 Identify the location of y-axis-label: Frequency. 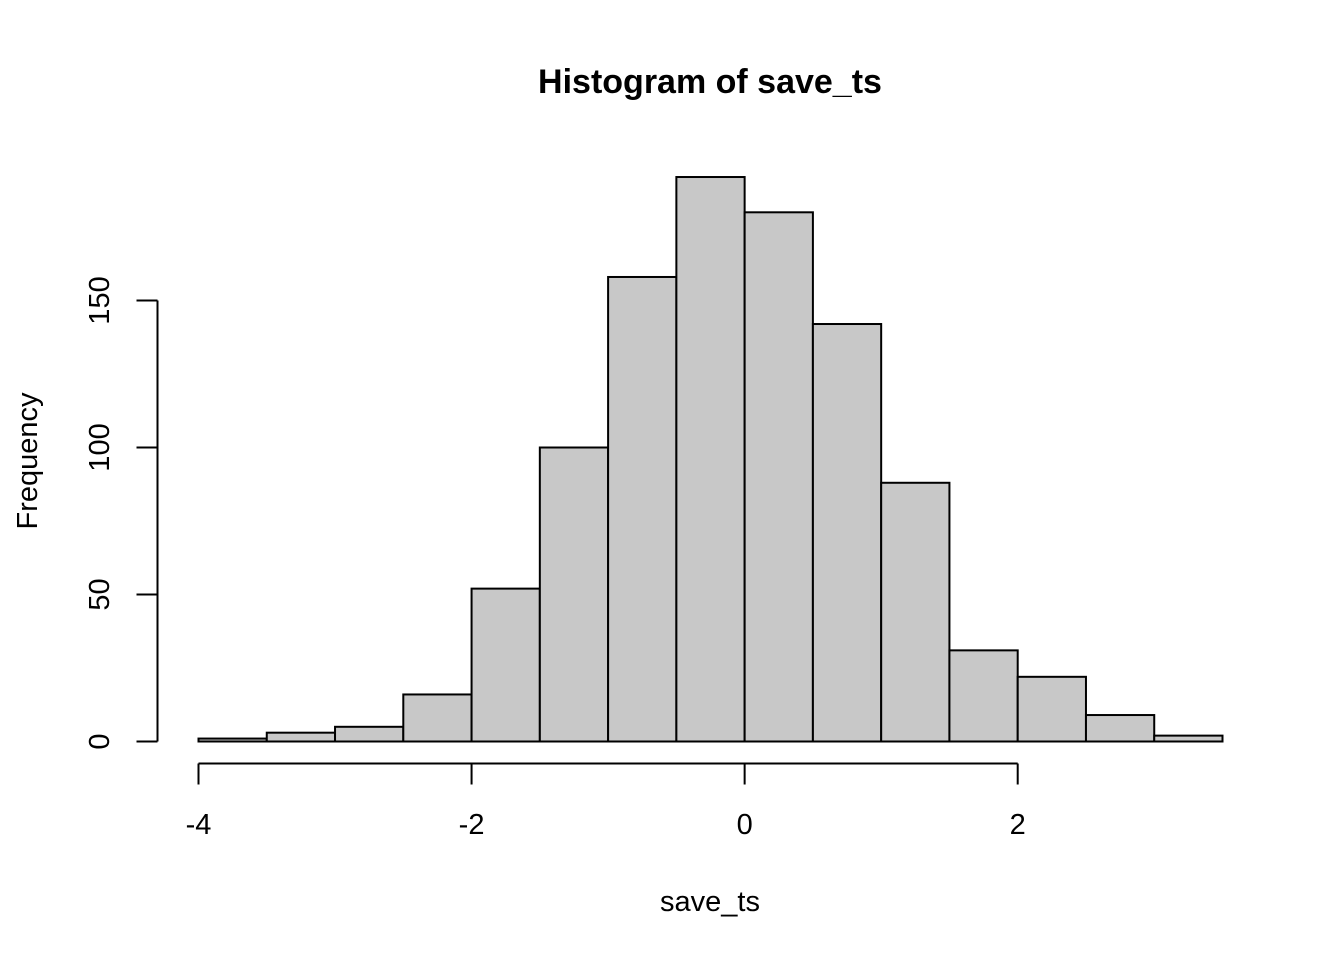
(28, 461).